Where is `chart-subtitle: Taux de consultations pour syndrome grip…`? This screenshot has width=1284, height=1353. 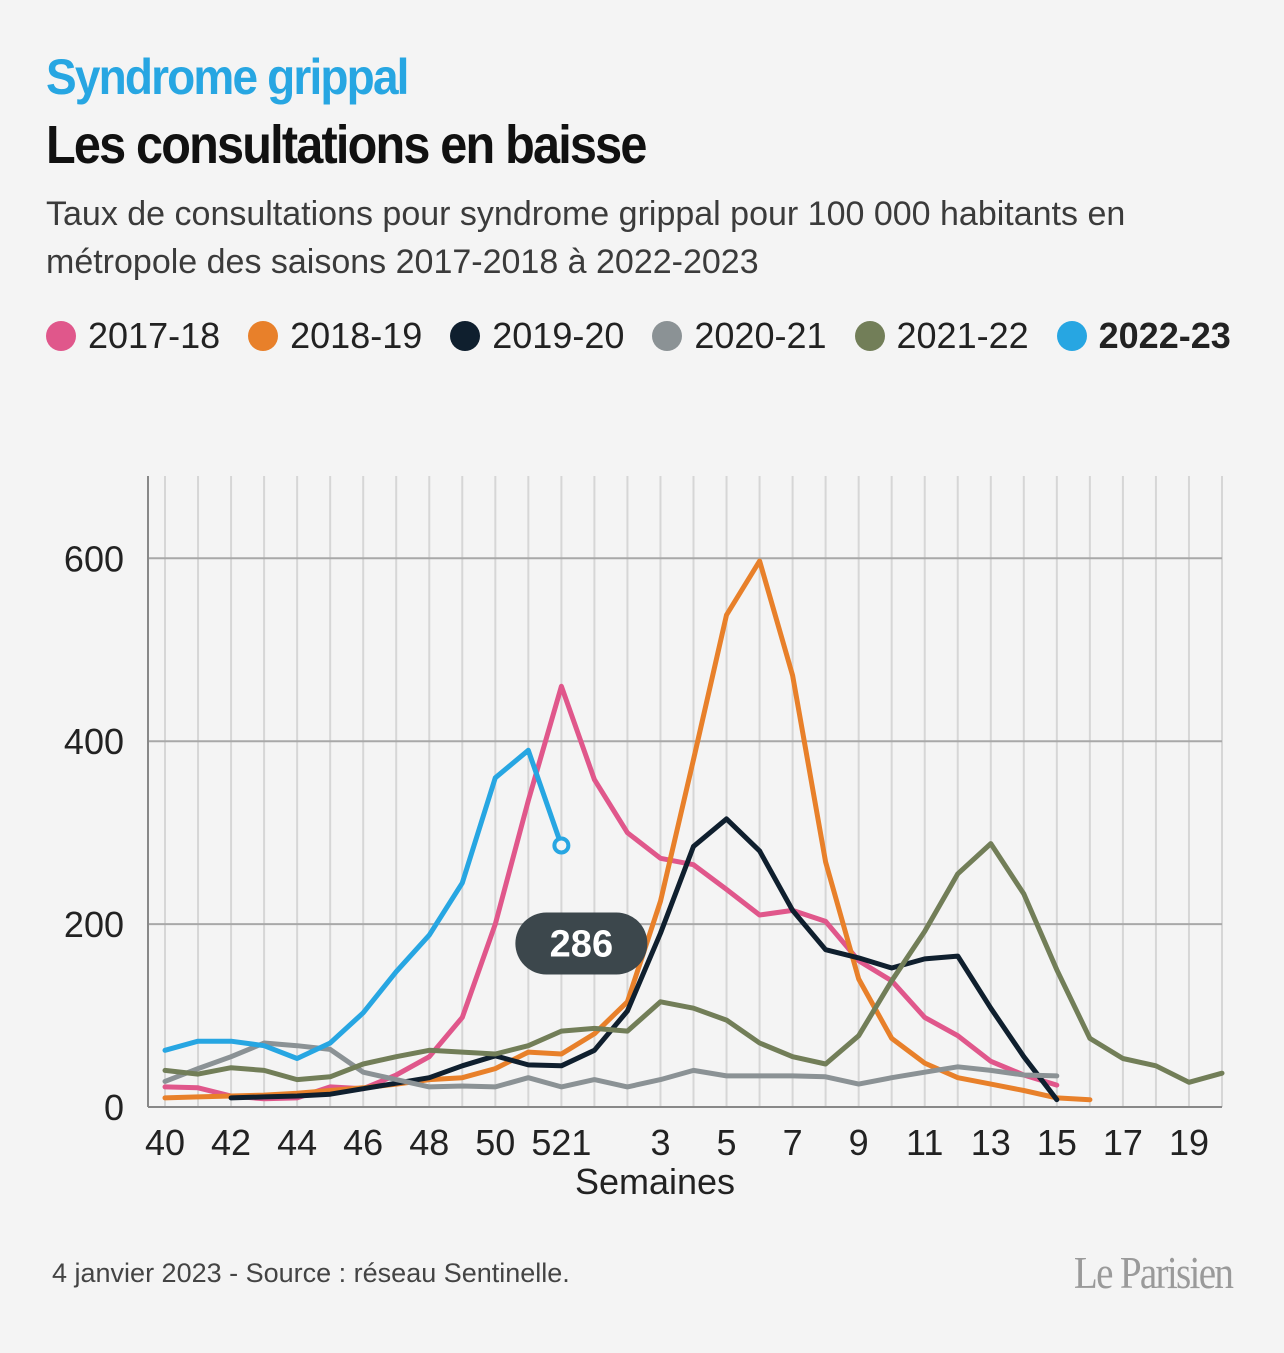 chart-subtitle: Taux de consultations pour syndrome grip… is located at coordinates (586, 238).